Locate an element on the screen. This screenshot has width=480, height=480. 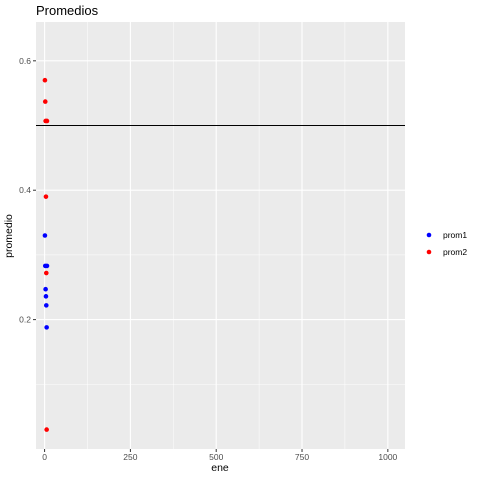
x-tick-label: 750 is located at coordinates (302, 457).